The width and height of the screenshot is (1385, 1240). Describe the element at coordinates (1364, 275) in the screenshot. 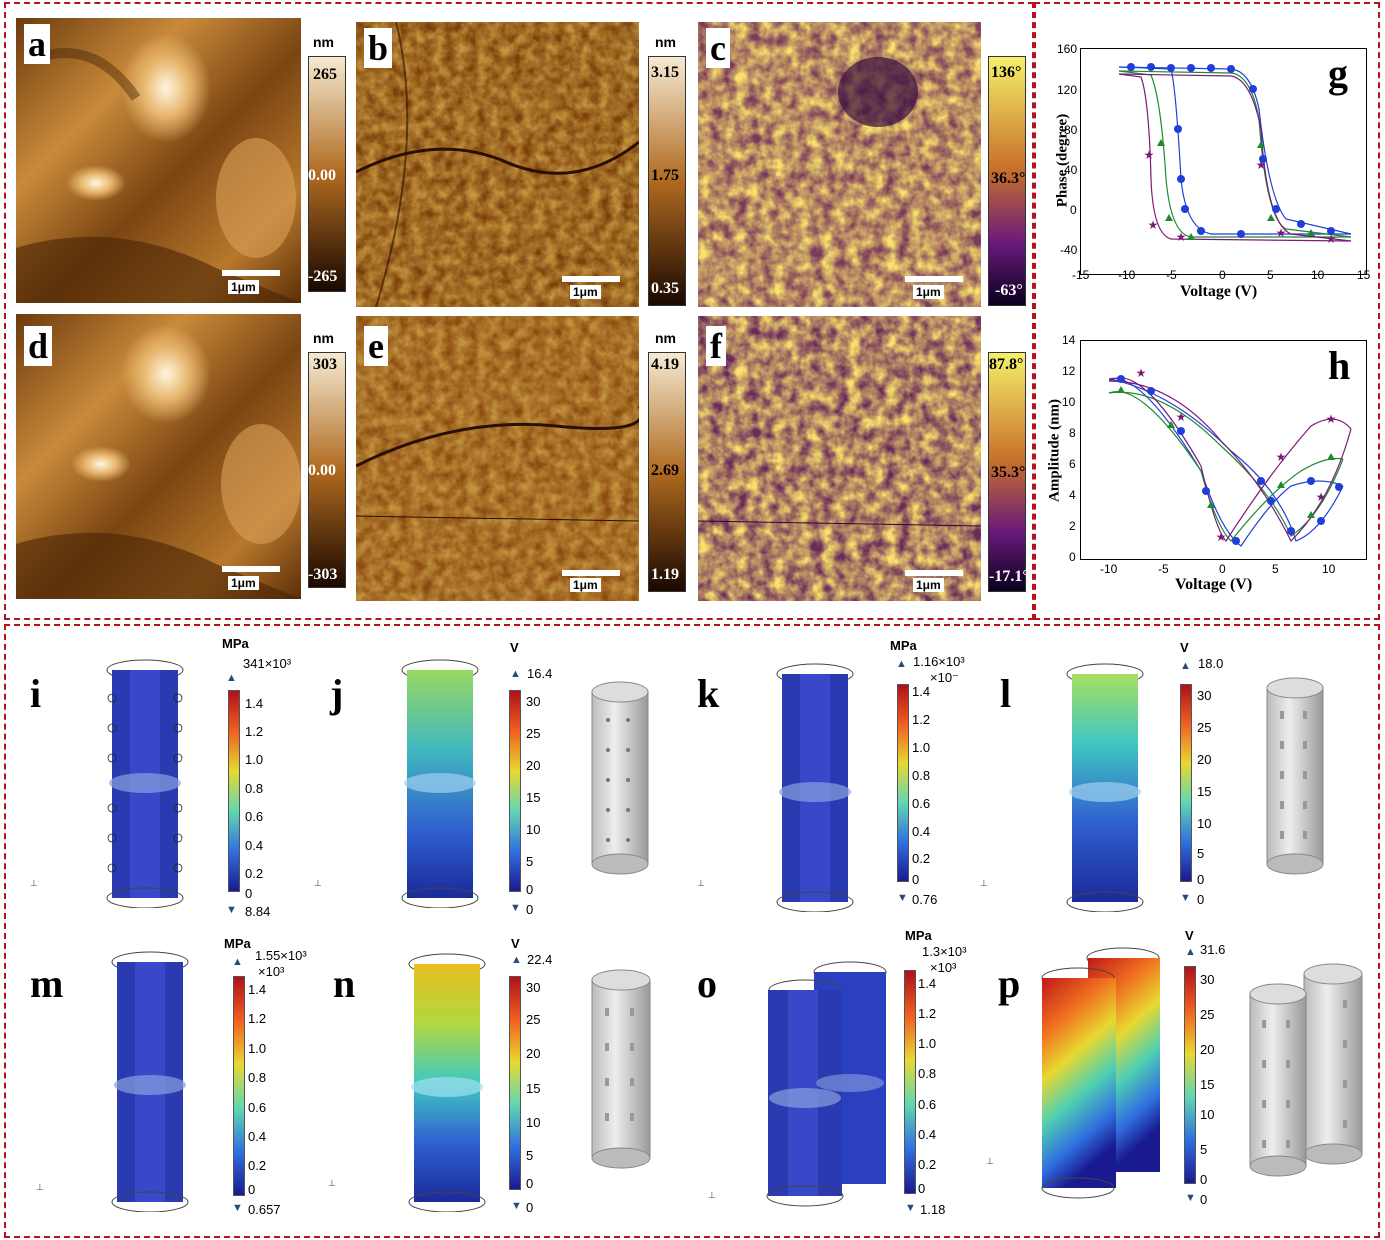

I see `phase-xtick: 15` at that location.